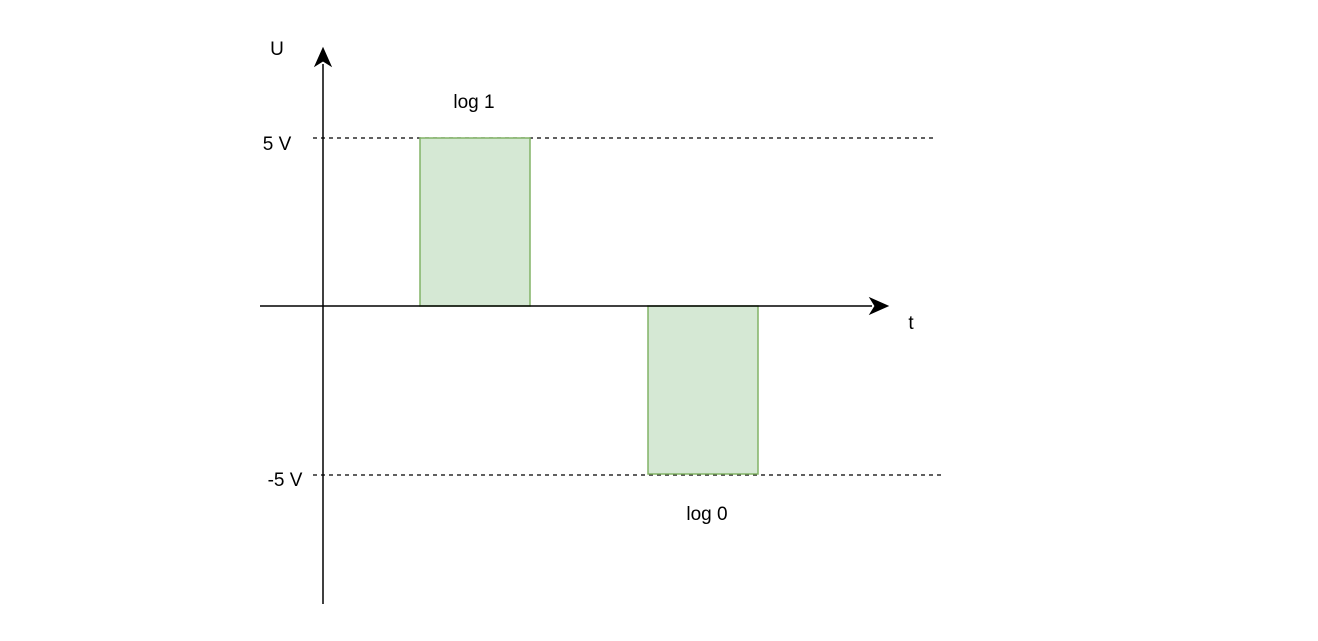 Image resolution: width=1318 pixels, height=641 pixels. What do you see at coordinates (703, 390) in the screenshot?
I see `low-pulse` at bounding box center [703, 390].